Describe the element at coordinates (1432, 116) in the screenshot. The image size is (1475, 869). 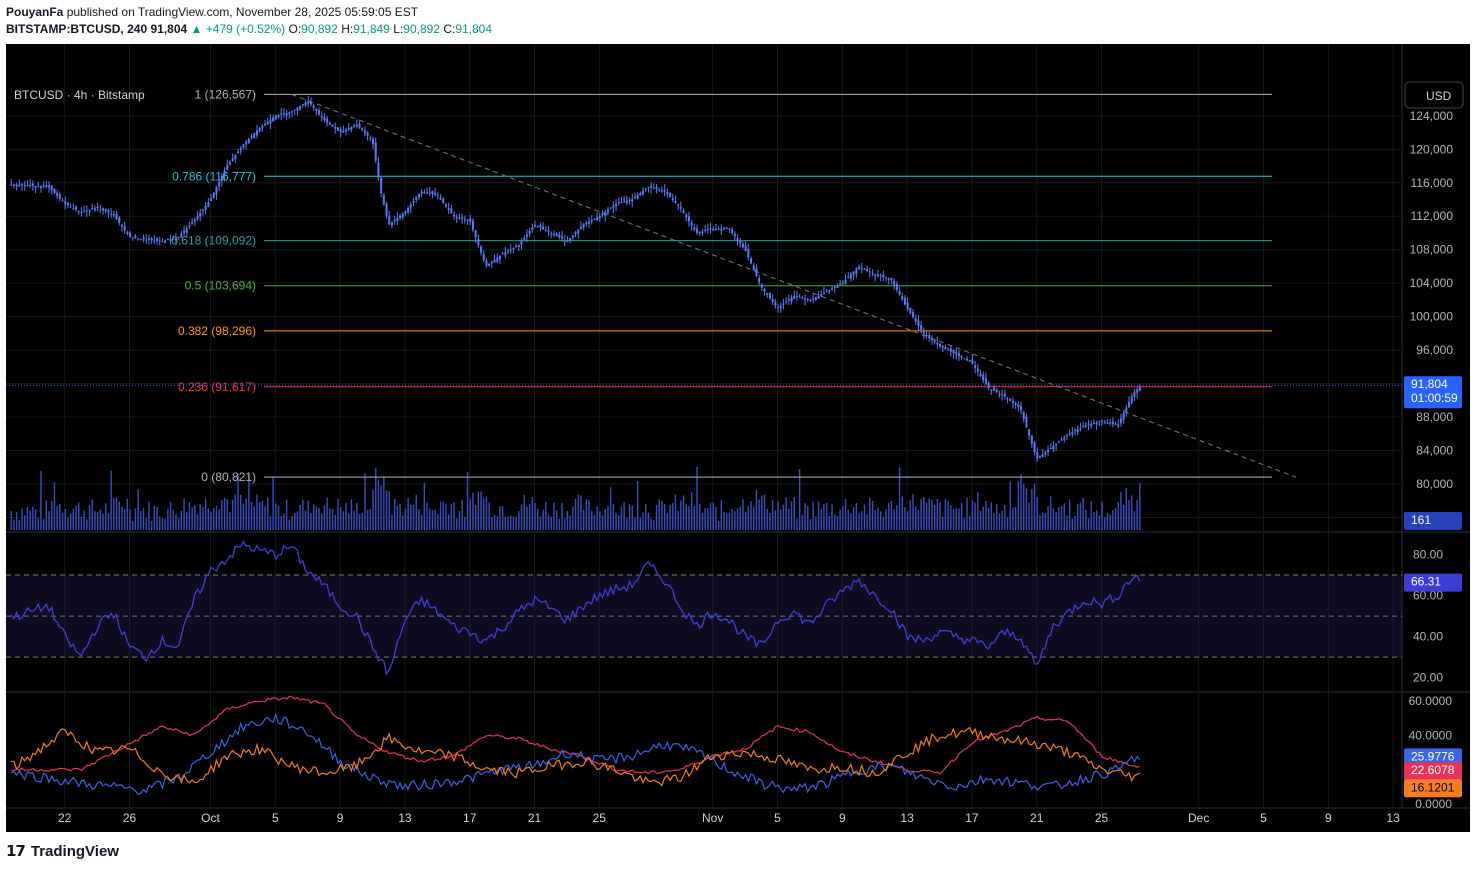
I see `price-axis-label: 124,000` at that location.